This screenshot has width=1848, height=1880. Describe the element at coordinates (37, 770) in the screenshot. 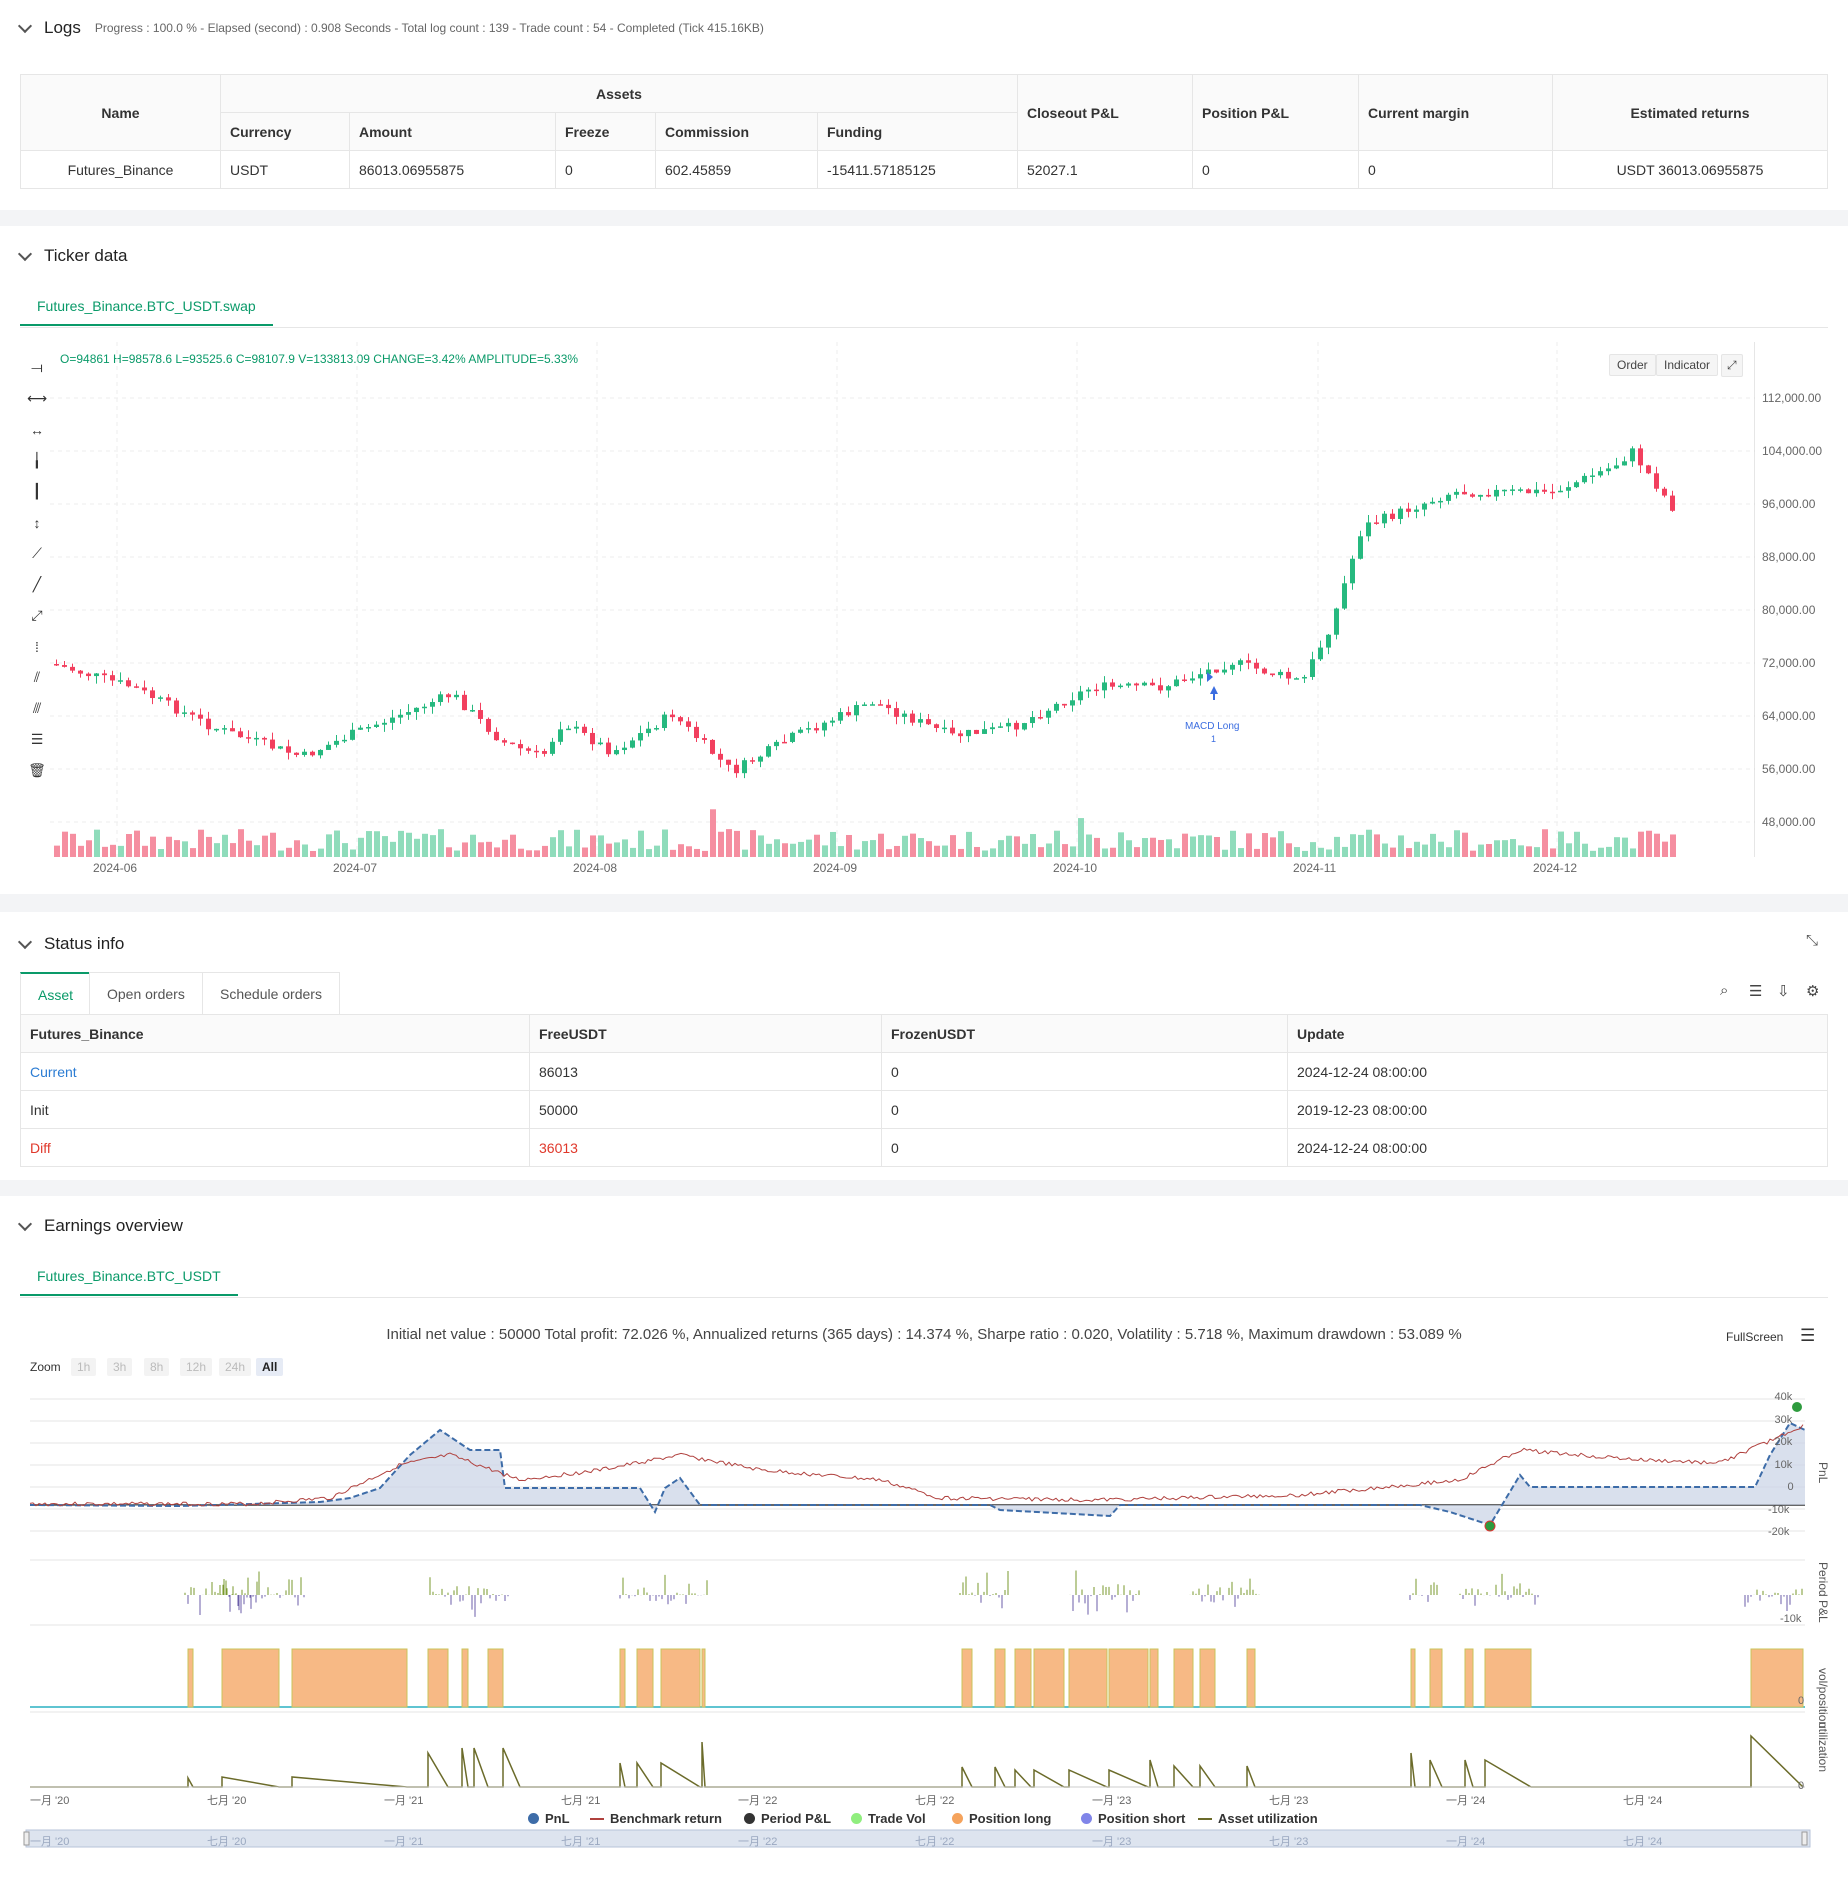

I see `trash-icon: 🗑` at that location.